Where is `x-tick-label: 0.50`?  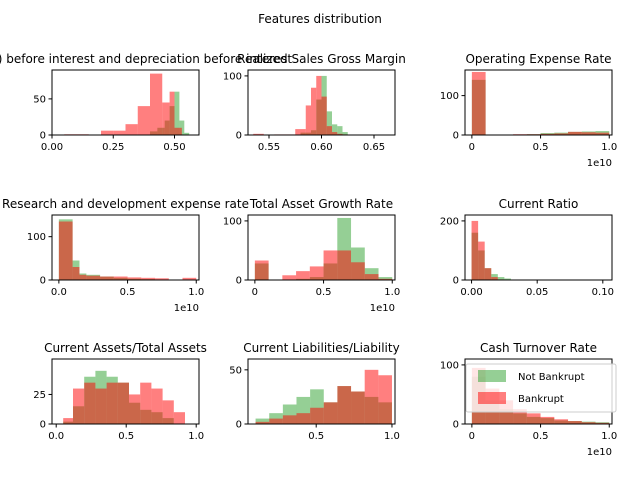 x-tick-label: 0.50 is located at coordinates (174, 147).